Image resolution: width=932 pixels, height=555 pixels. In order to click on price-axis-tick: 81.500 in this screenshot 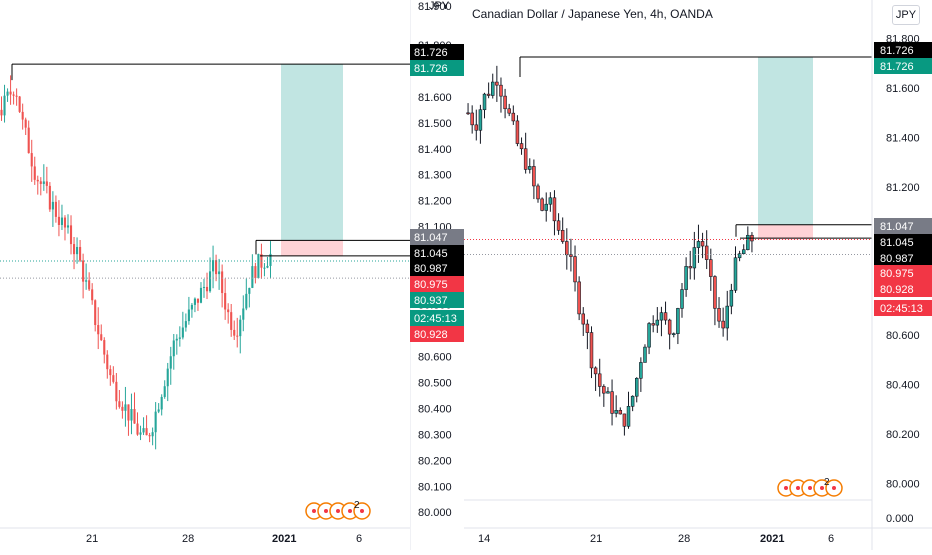, I will do `click(435, 124)`.